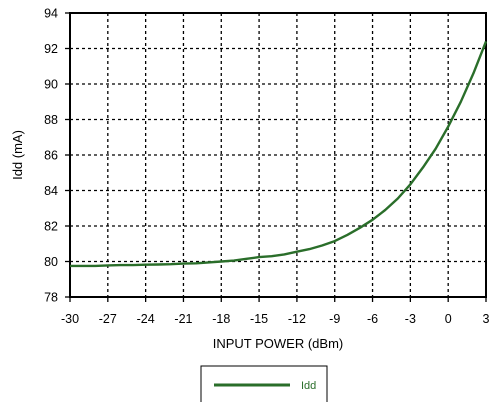  Describe the element at coordinates (372, 319) in the screenshot. I see `x-tick-label: -6` at that location.